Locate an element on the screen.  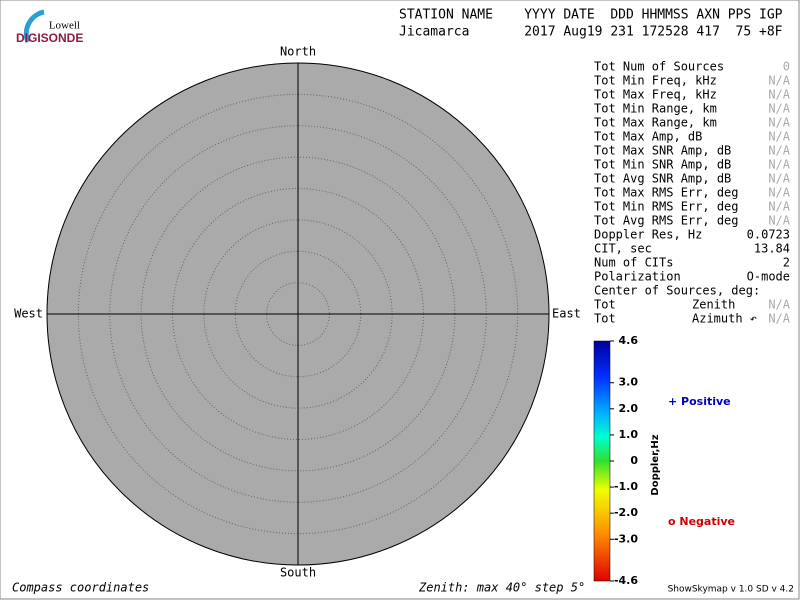
stat-label: Tot Max RMS Err, deg is located at coordinates (666, 193).